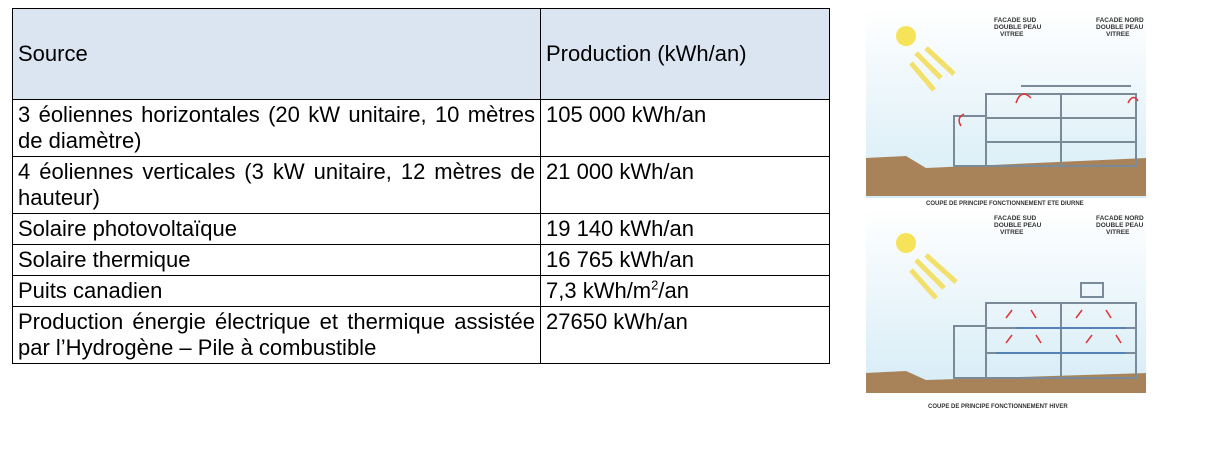 This screenshot has width=1230, height=452. Describe the element at coordinates (685, 185) in the screenshot. I see `cell: 21 000 kWh/an` at that location.